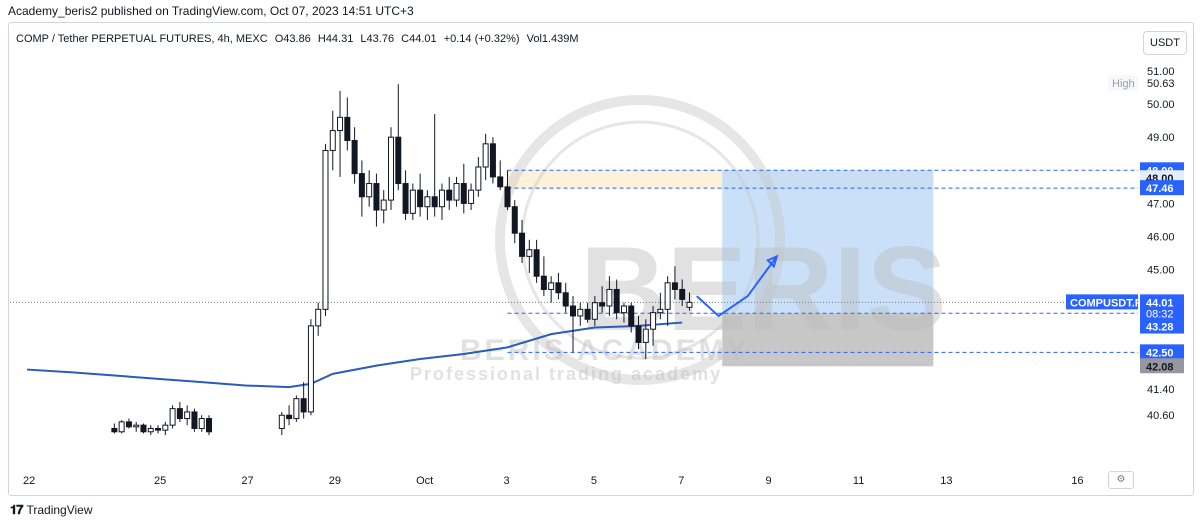  What do you see at coordinates (1161, 84) in the screenshot?
I see `high-marker-value: 50.63` at bounding box center [1161, 84].